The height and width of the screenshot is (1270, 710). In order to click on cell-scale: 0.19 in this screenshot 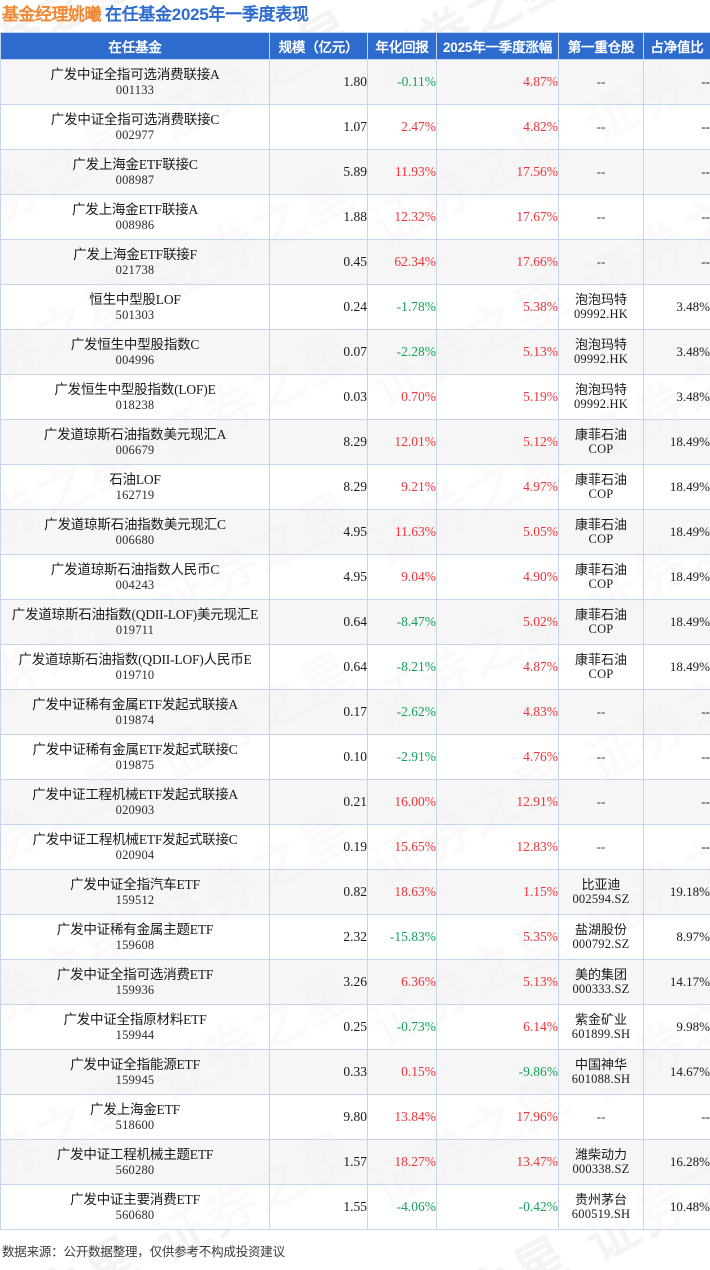, I will do `click(318, 847)`.